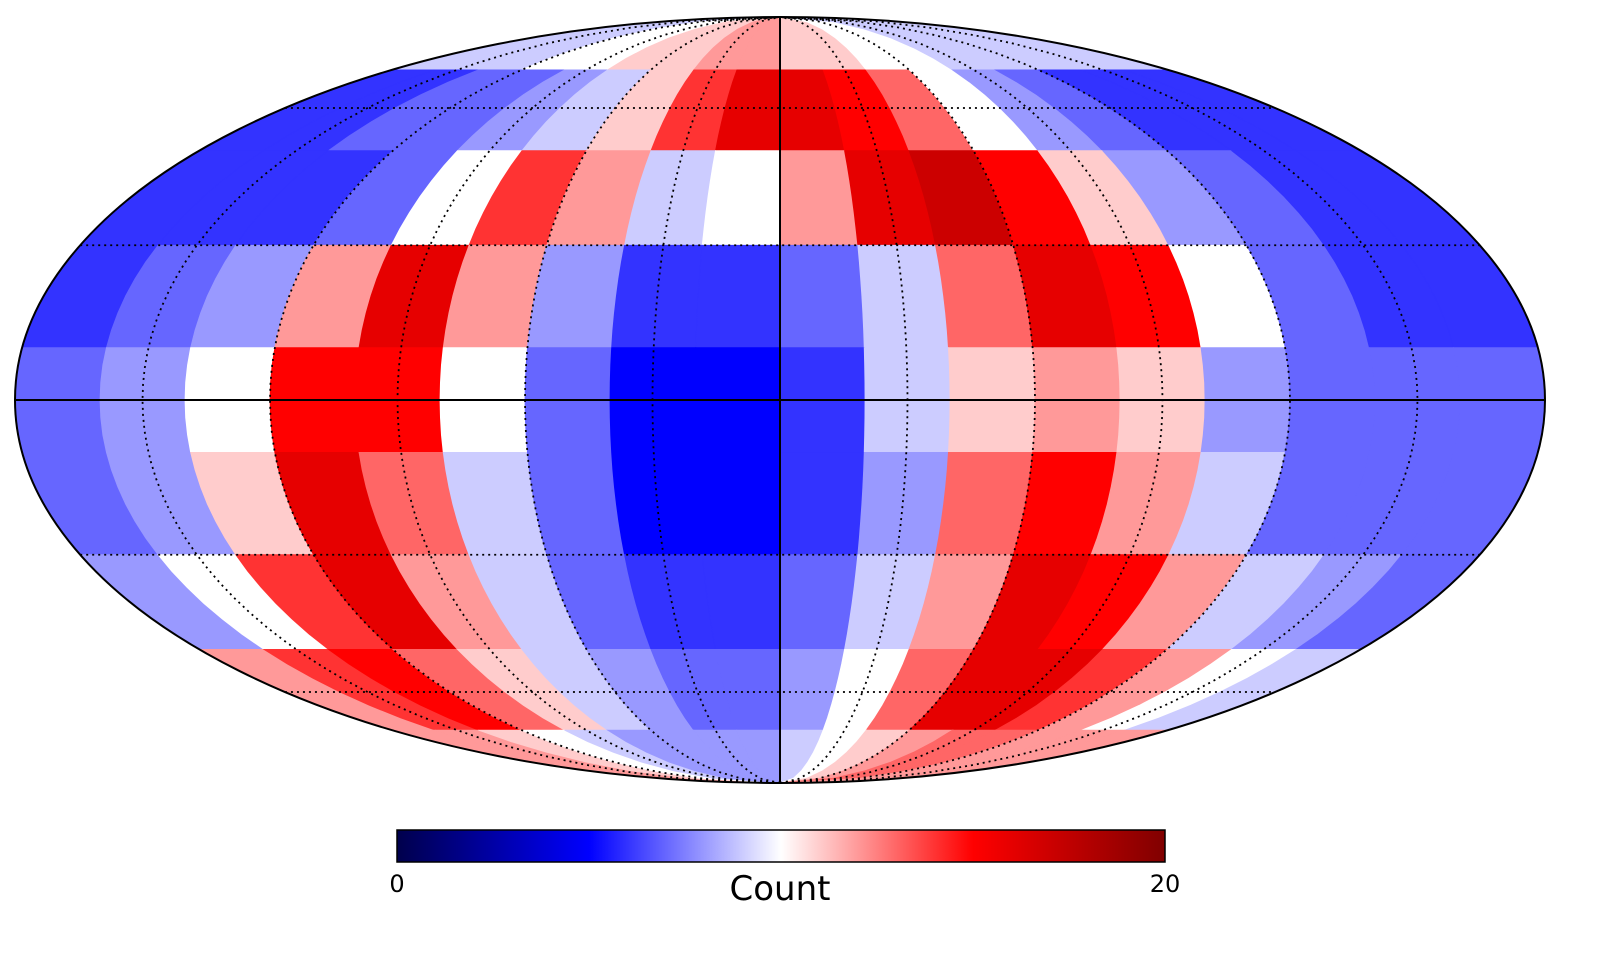 The image size is (1621, 953). I want to click on colorbar-tick-label: 20, so click(1165, 884).